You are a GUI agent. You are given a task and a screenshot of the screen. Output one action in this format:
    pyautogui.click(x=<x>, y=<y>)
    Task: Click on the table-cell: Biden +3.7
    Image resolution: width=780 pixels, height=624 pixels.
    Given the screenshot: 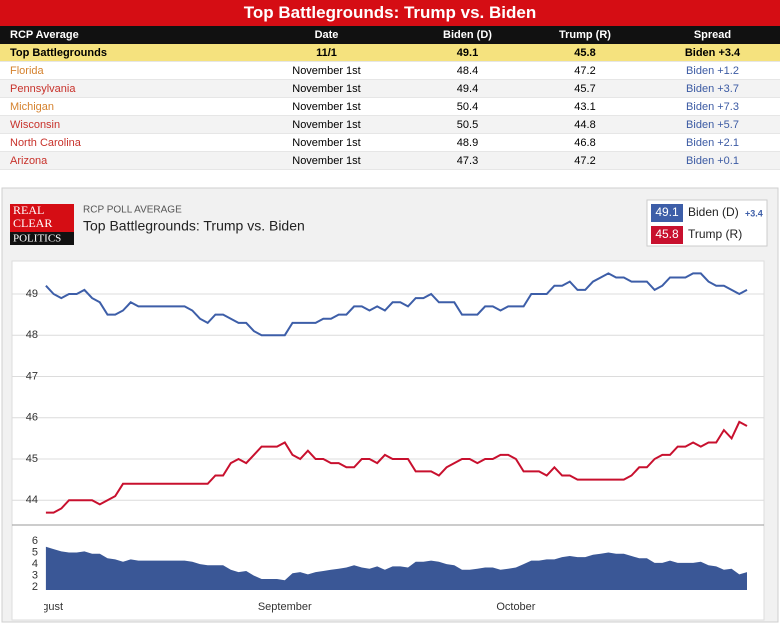 What is the action you would take?
    pyautogui.click(x=712, y=89)
    